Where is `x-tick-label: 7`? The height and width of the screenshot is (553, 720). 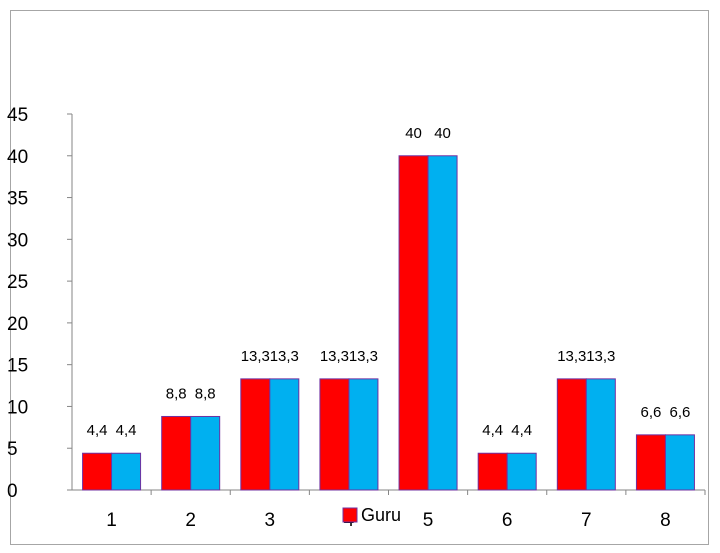 x-tick-label: 7 is located at coordinates (586, 520).